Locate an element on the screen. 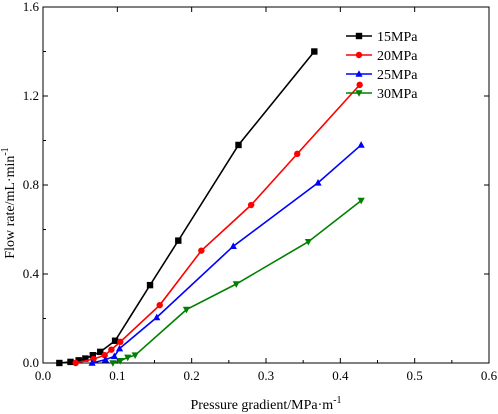 This screenshot has width=498, height=414. legend-item: 15MPa is located at coordinates (382, 37).